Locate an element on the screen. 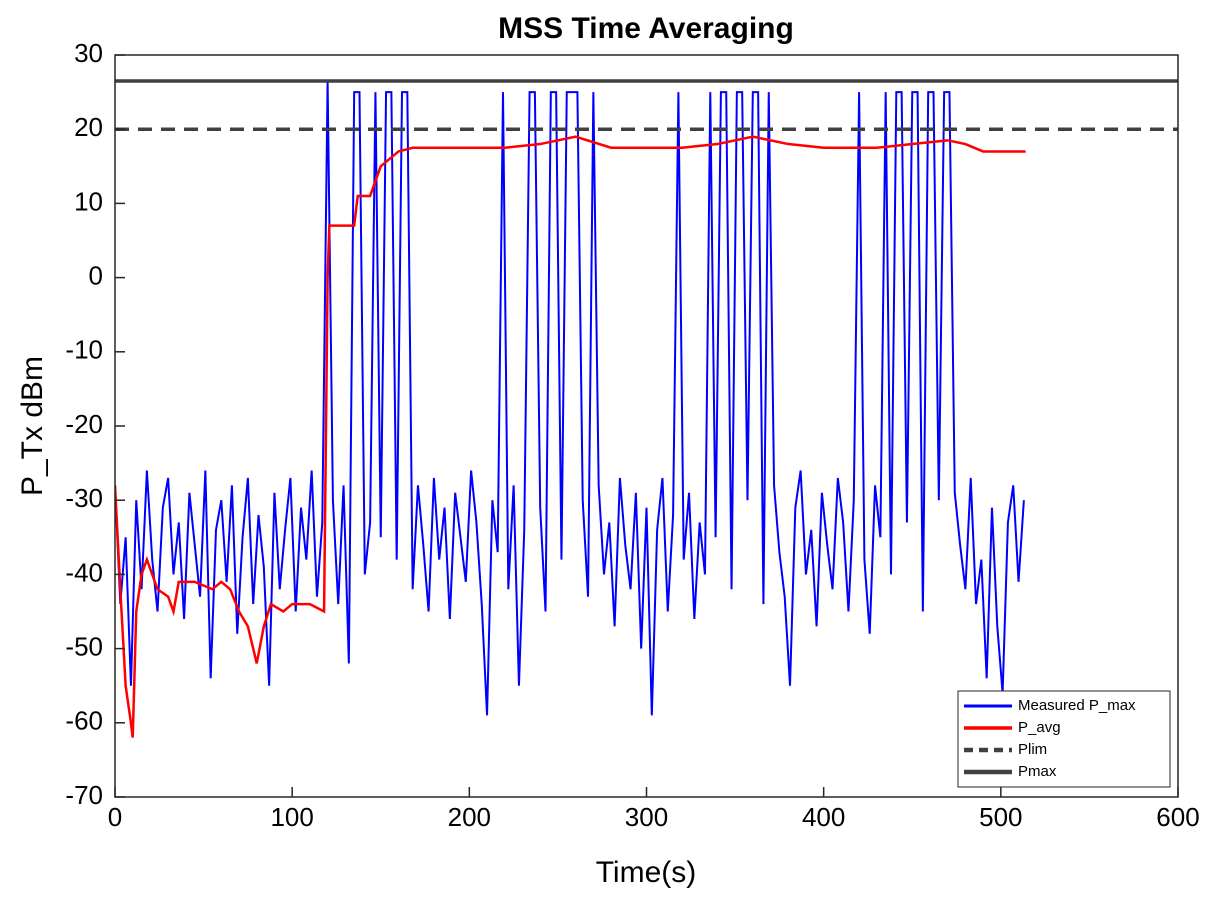  y-tick-label: -70 is located at coordinates (84, 795).